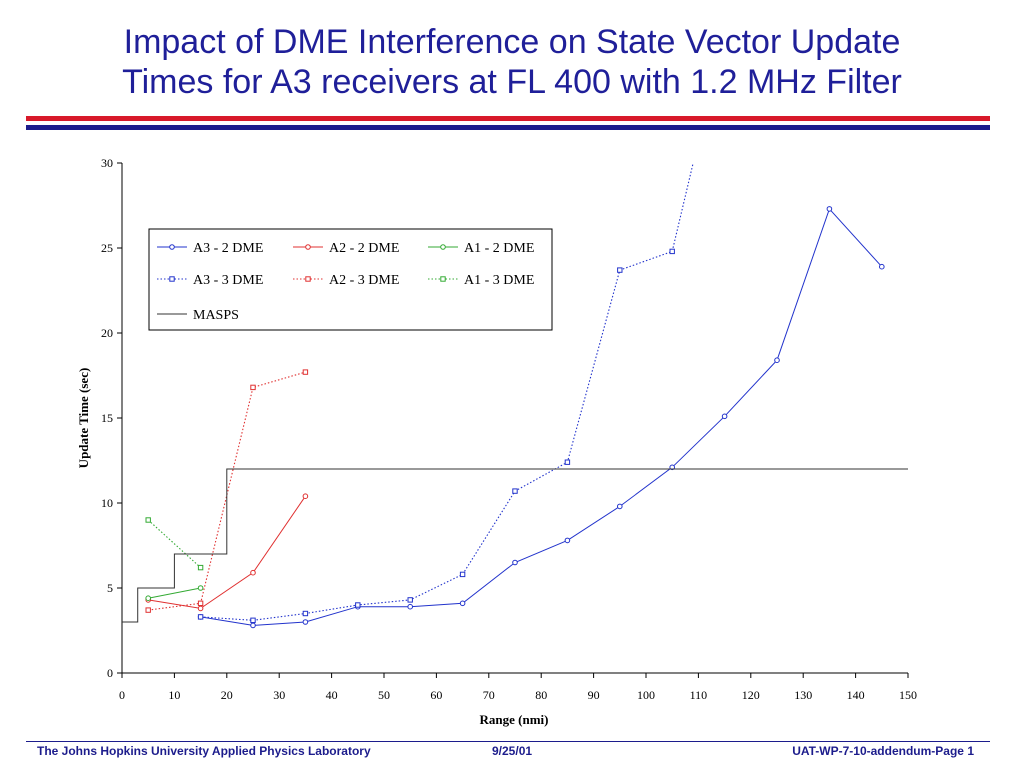  Describe the element at coordinates (499, 248) in the screenshot. I see `legend-label: A1 - 2 DME` at that location.